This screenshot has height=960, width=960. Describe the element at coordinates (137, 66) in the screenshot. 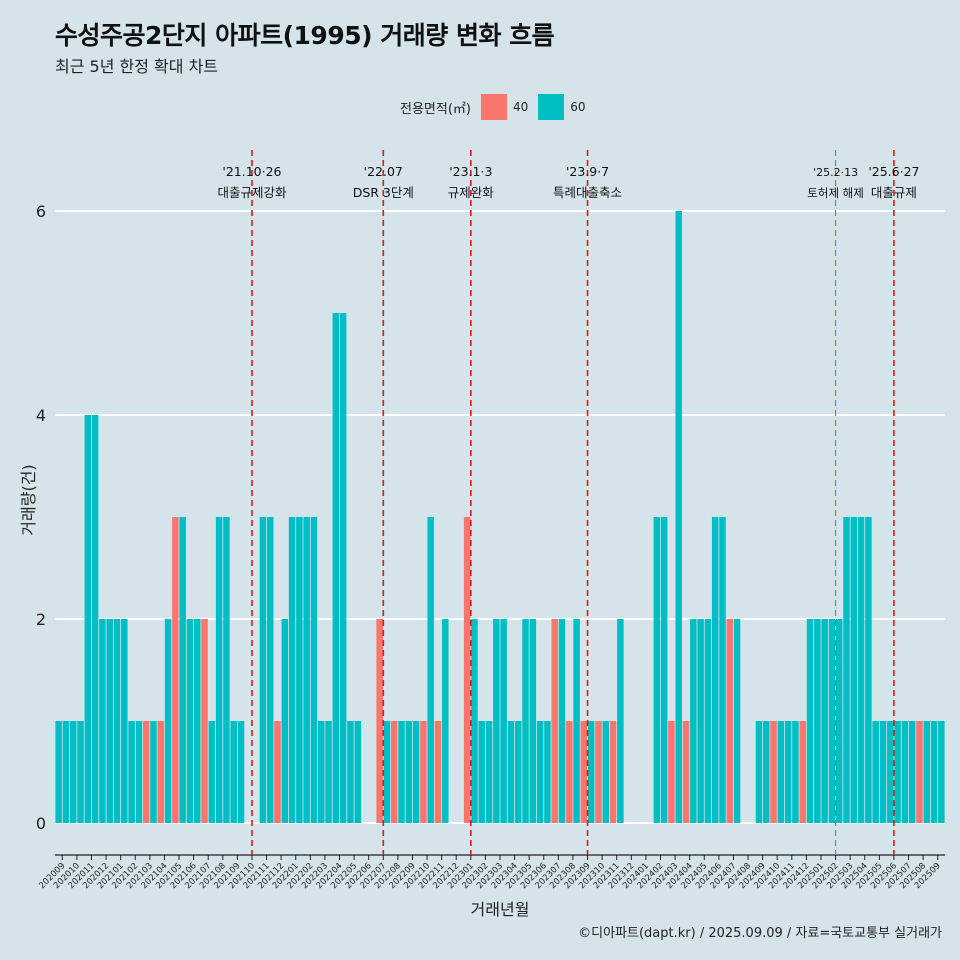

I see `chart-subtitle: 최근 5년 한정 확대 차트` at that location.